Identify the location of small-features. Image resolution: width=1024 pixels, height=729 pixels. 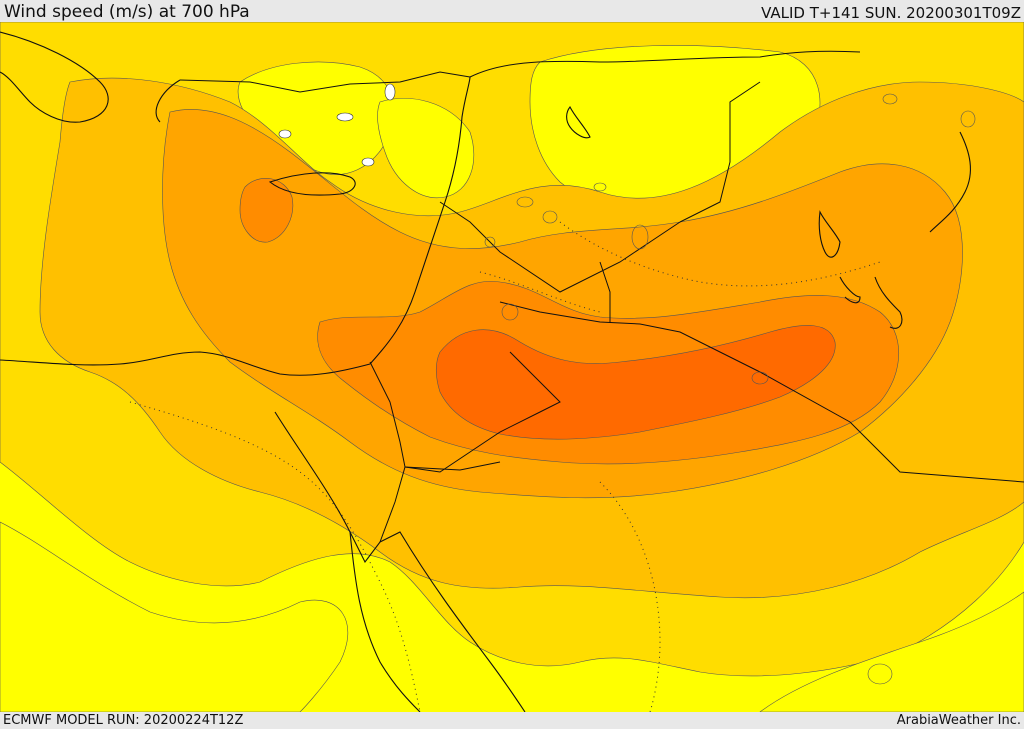
(337, 125).